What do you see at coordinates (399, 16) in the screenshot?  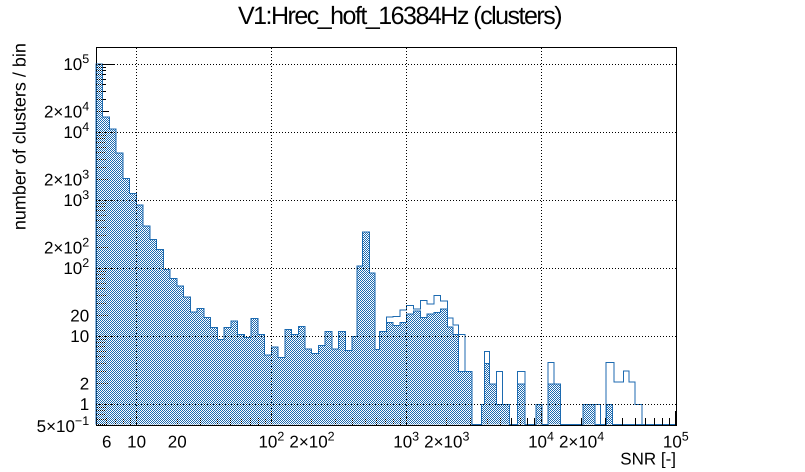 I see `svg-text:V1:Hrec_hoft_16384Hz (clusters: V1:Hrec_hoft_16384Hz (clusters)` at bounding box center [399, 16].